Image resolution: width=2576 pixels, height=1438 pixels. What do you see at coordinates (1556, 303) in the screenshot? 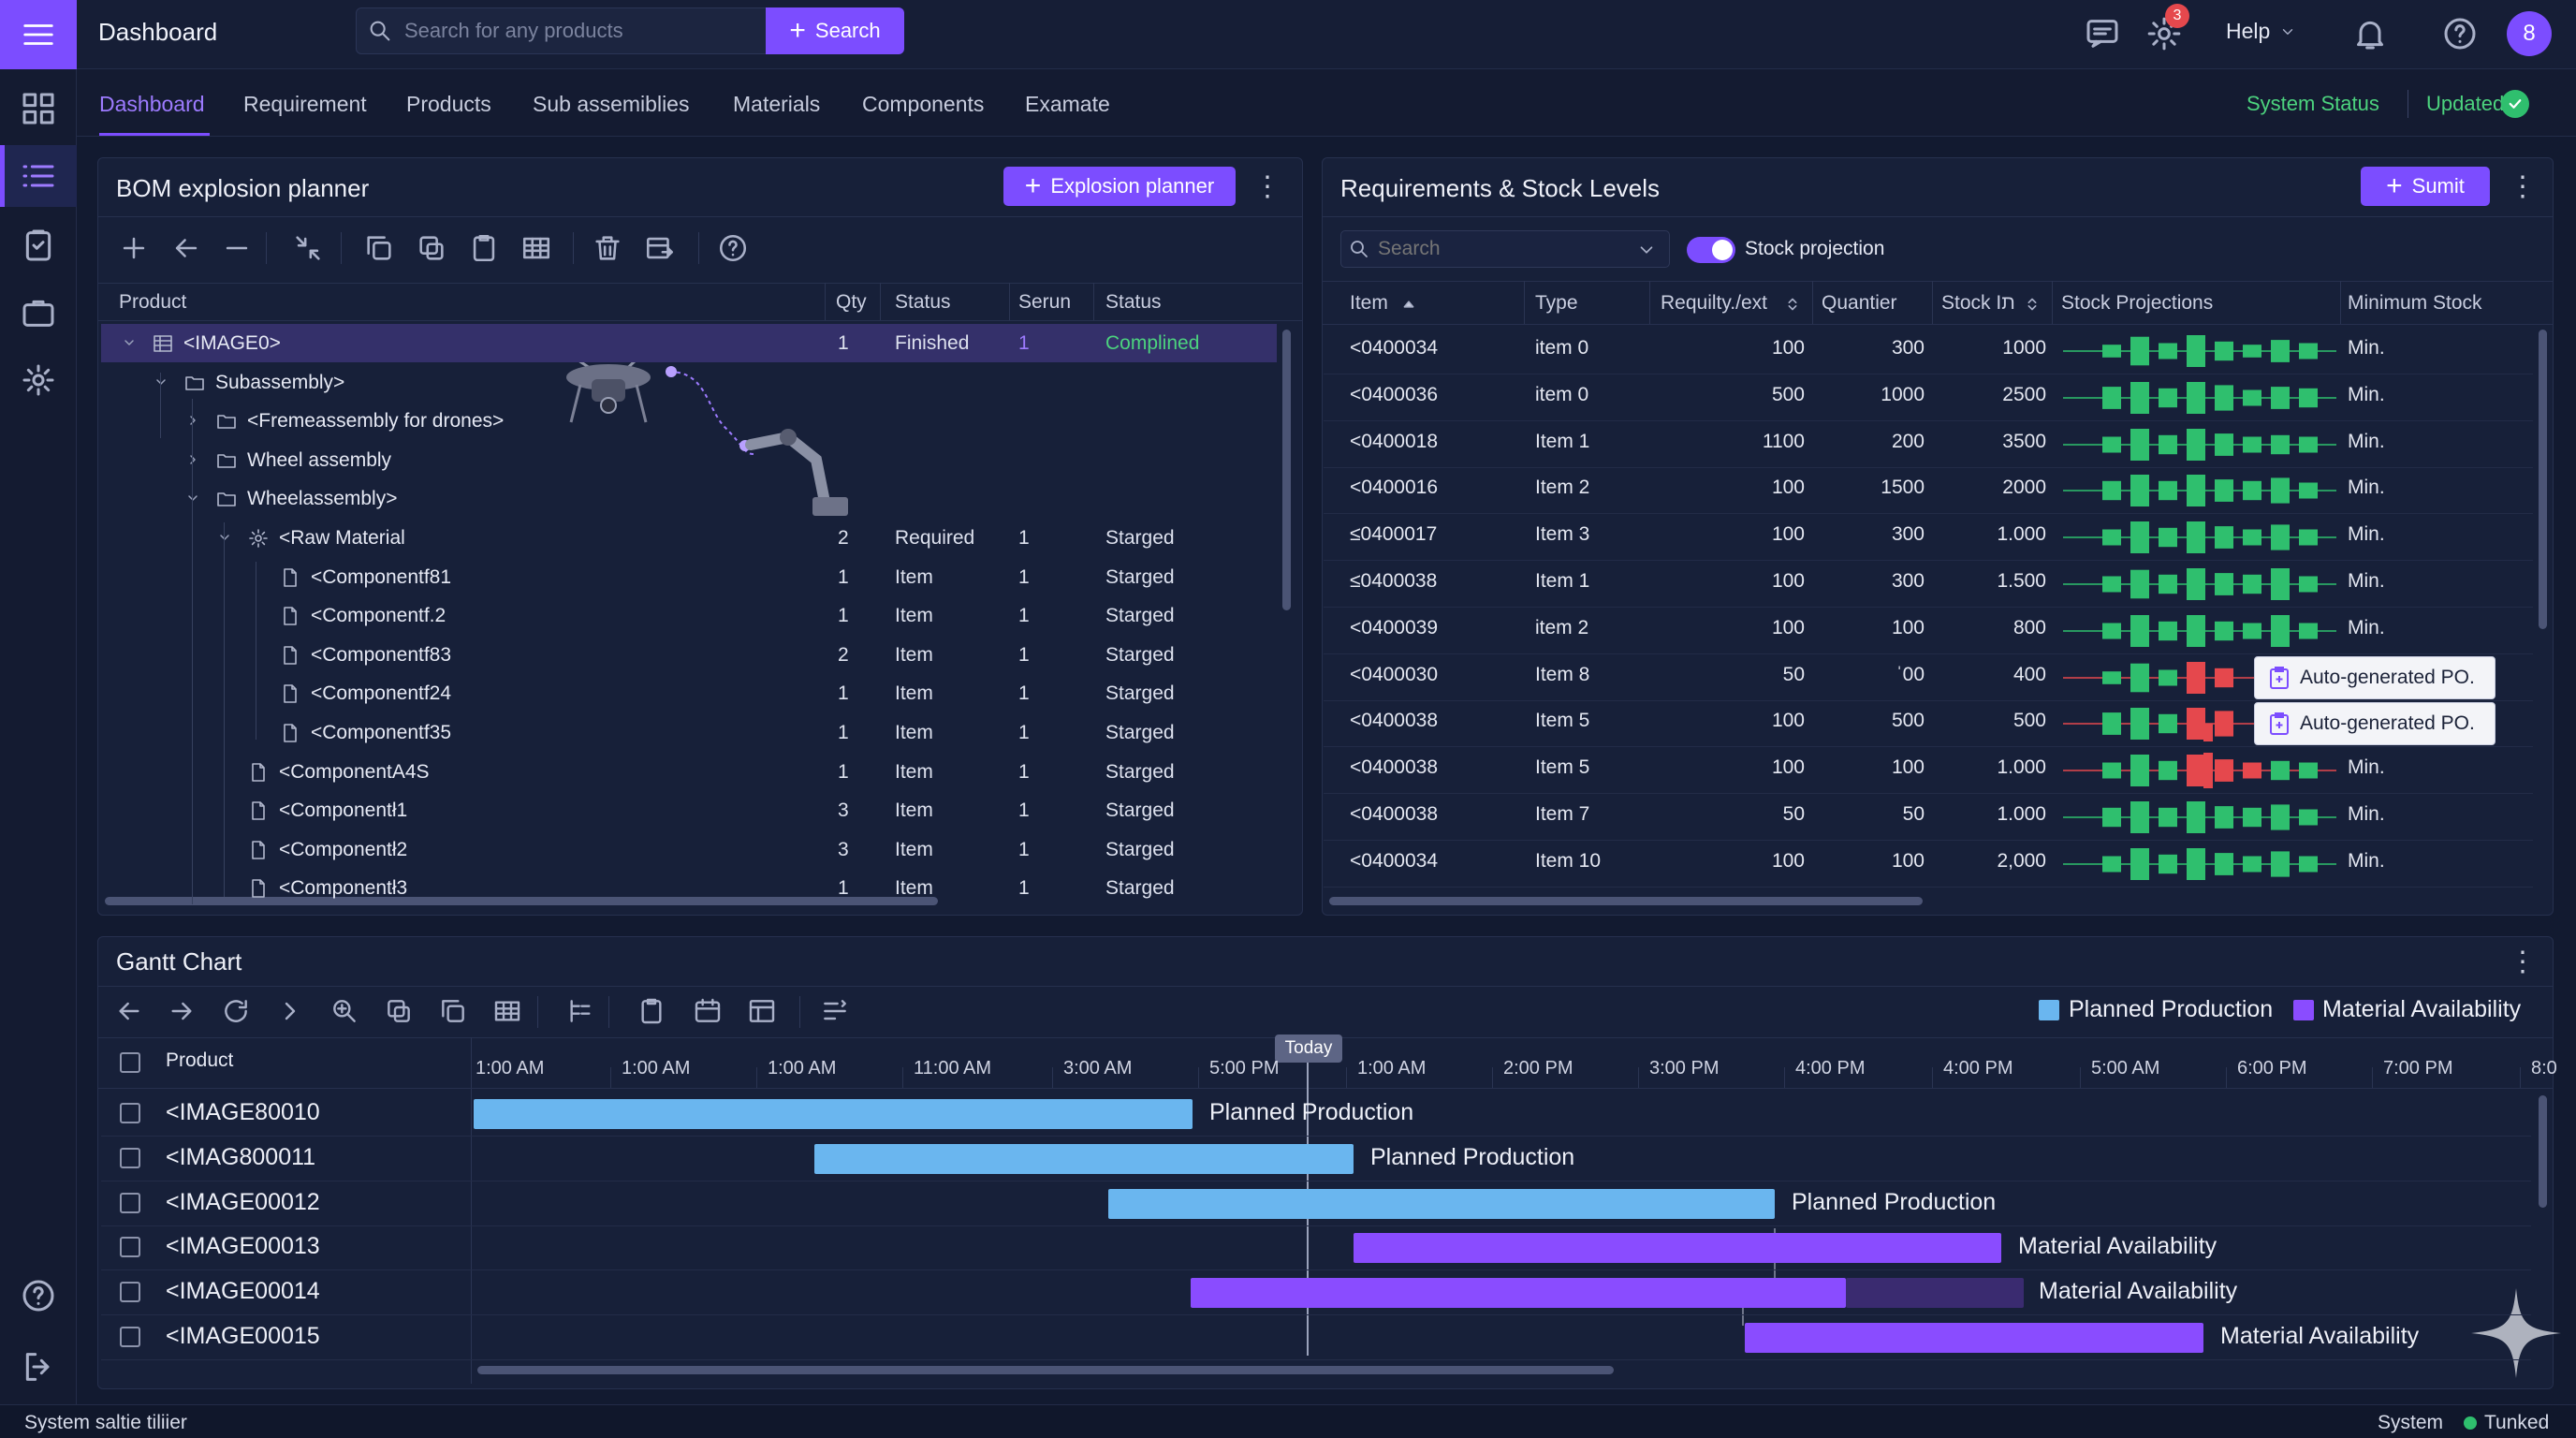
I see `req-column-header: Type` at bounding box center [1556, 303].